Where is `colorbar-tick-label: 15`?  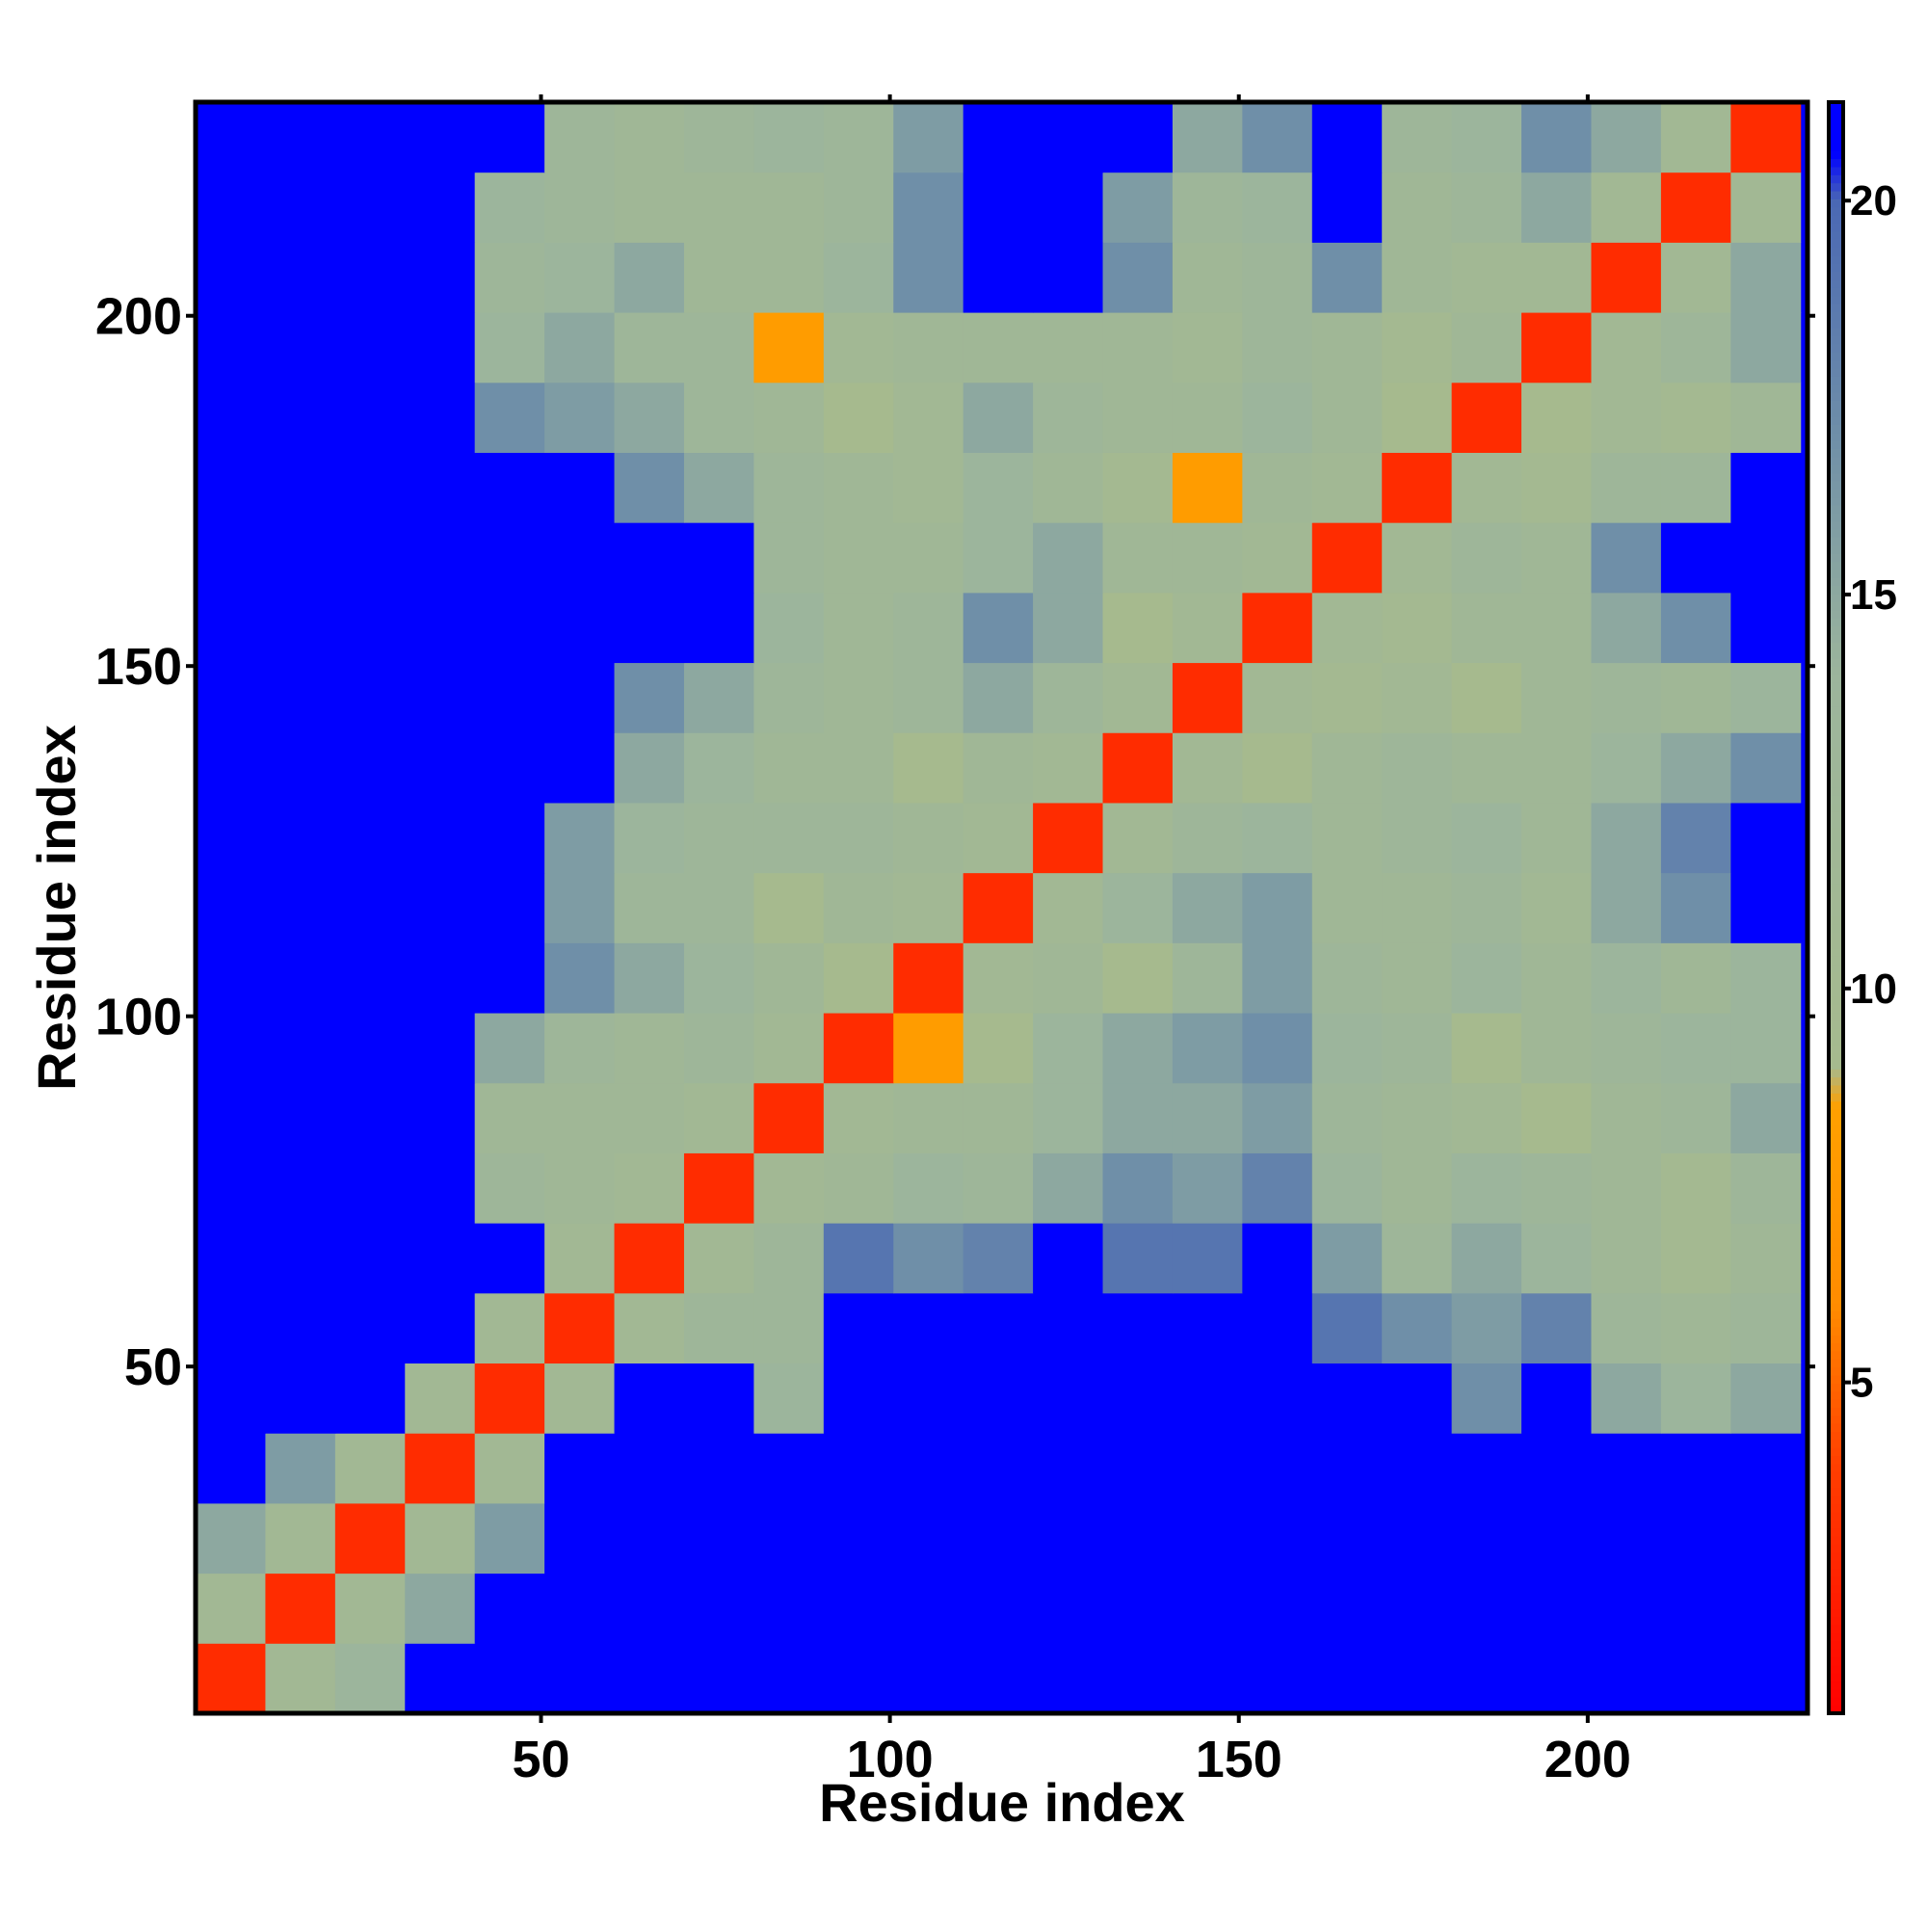
colorbar-tick-label: 15 is located at coordinates (1873, 595).